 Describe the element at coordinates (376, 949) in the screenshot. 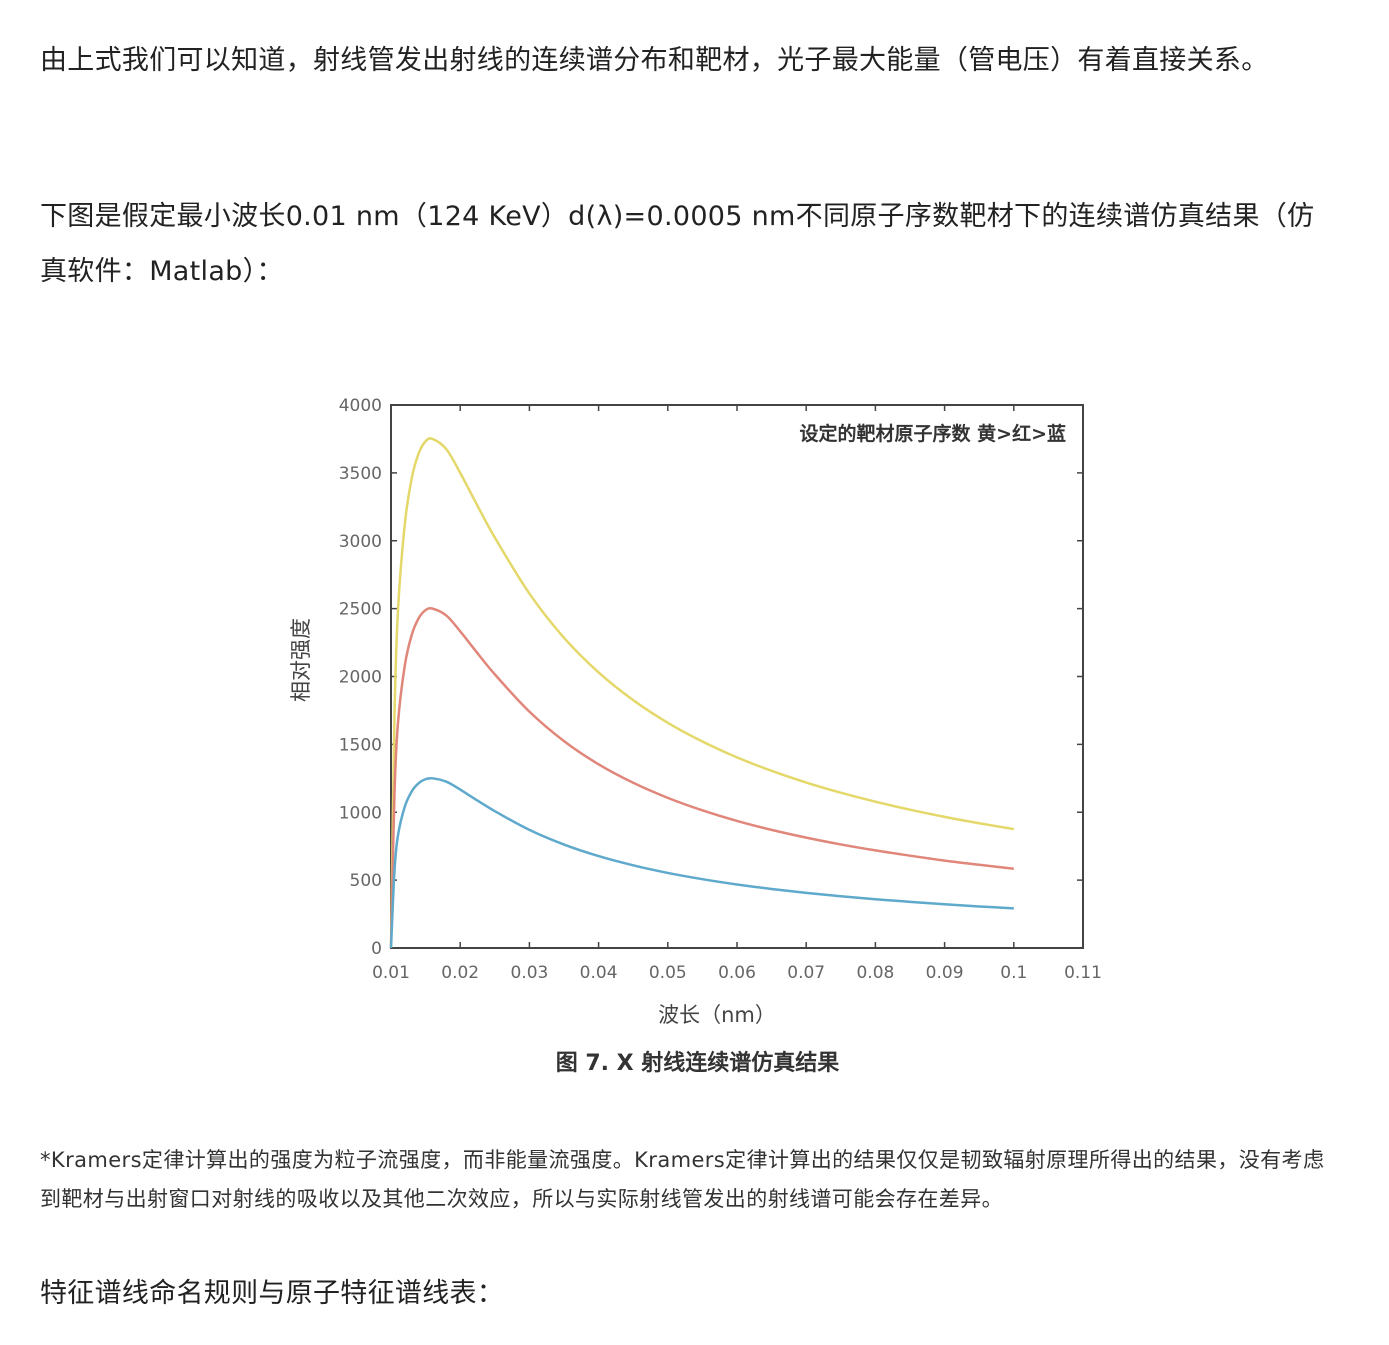

I see `y-tick-label: 0` at that location.